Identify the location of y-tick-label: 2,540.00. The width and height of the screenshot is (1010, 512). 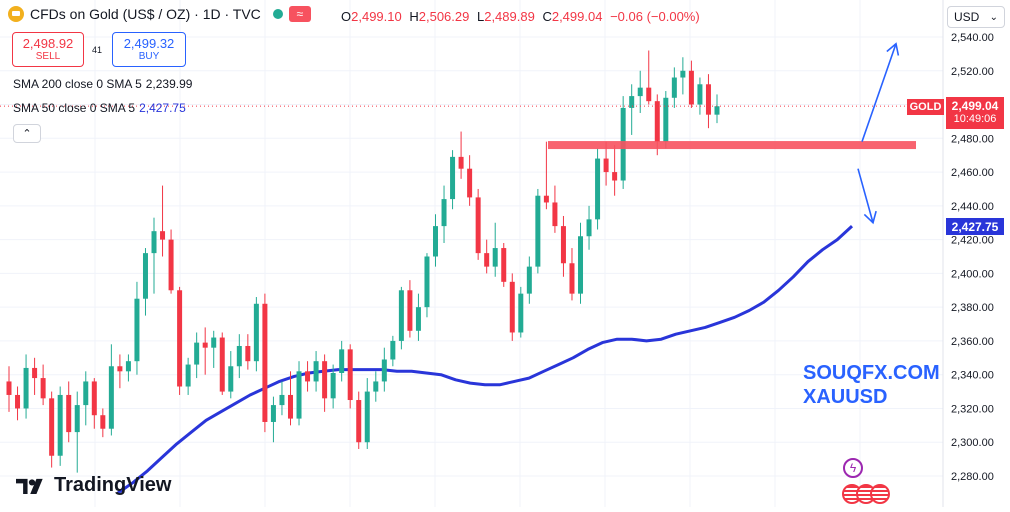
(972, 38).